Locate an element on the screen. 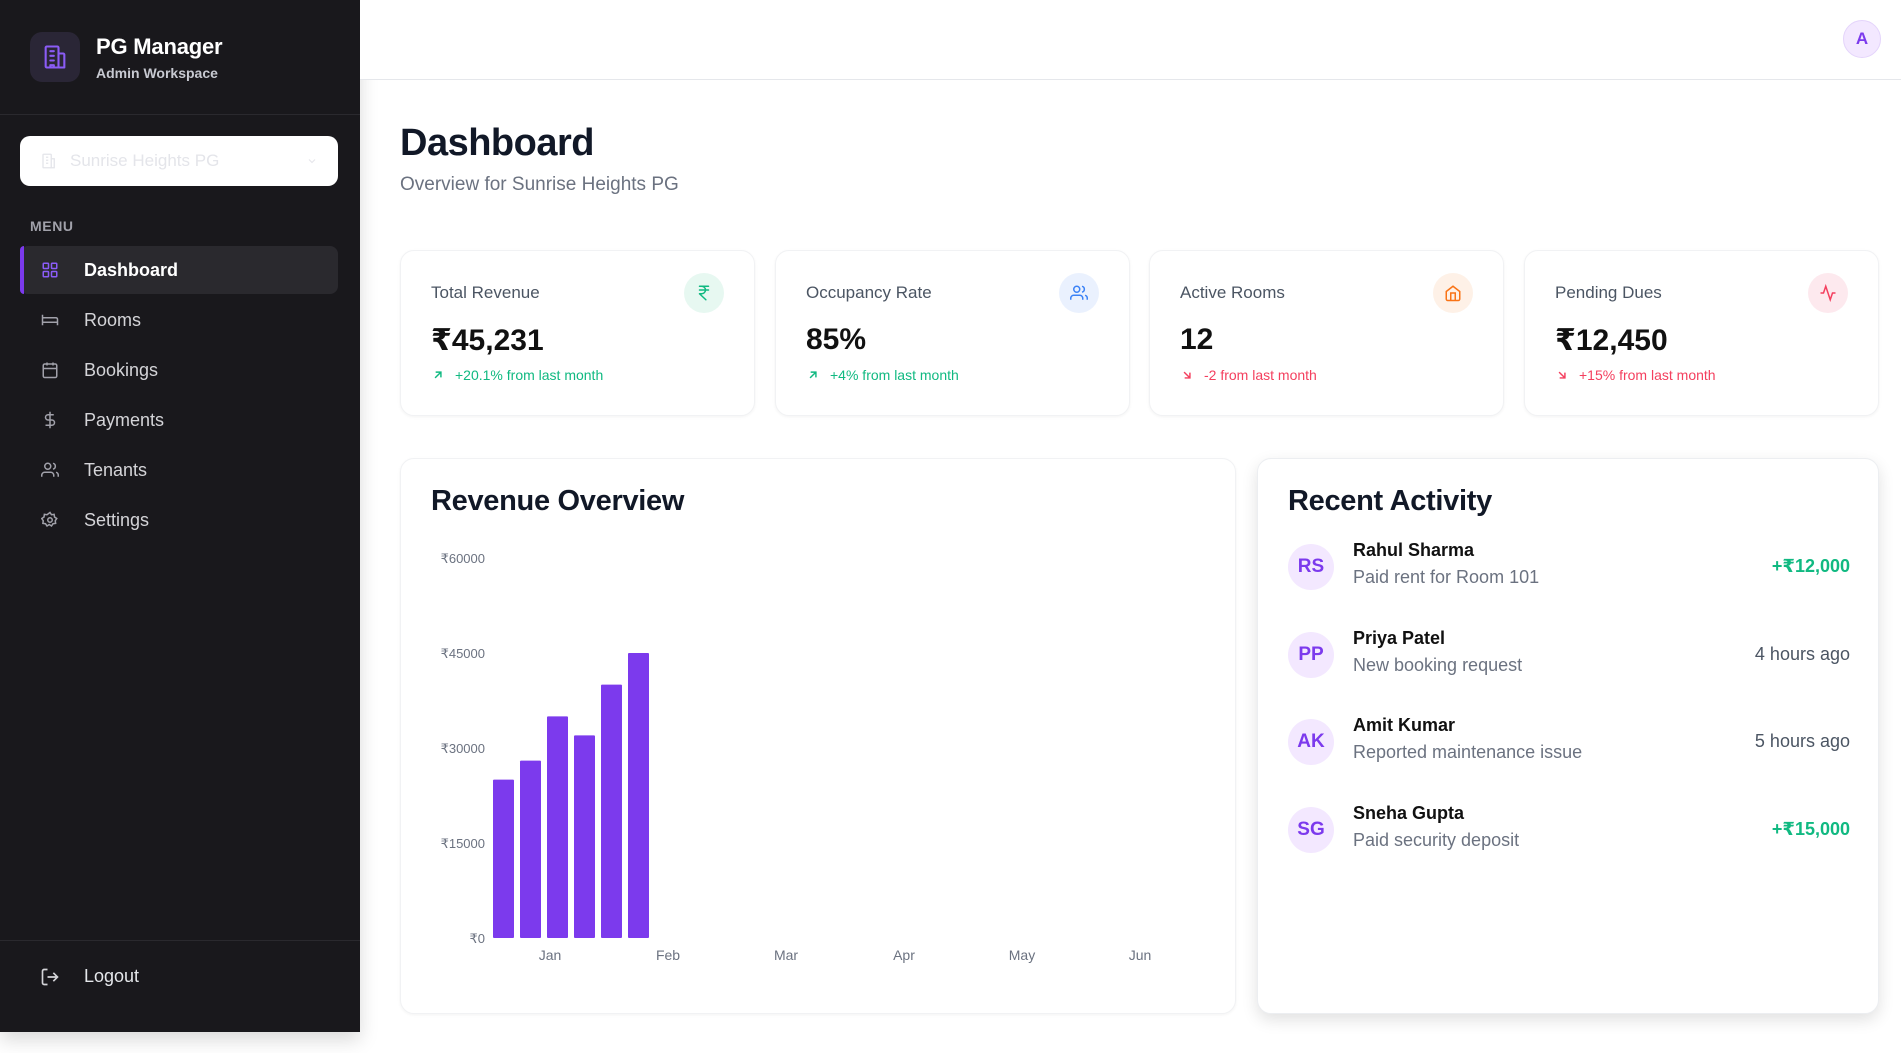 The width and height of the screenshot is (1901, 1053). activity-name: Rahul Sharma is located at coordinates (1414, 550).